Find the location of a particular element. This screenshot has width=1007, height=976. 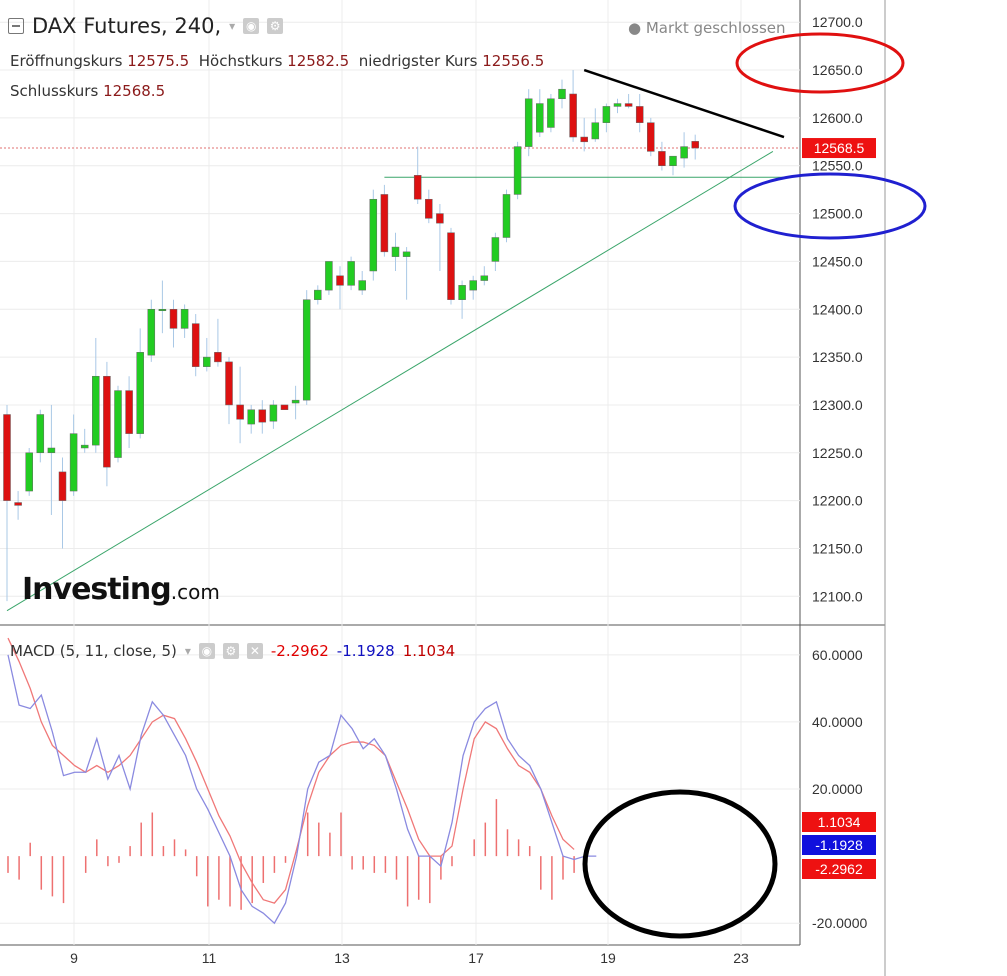

macd-tick-label: -20.0000 is located at coordinates (839, 923).